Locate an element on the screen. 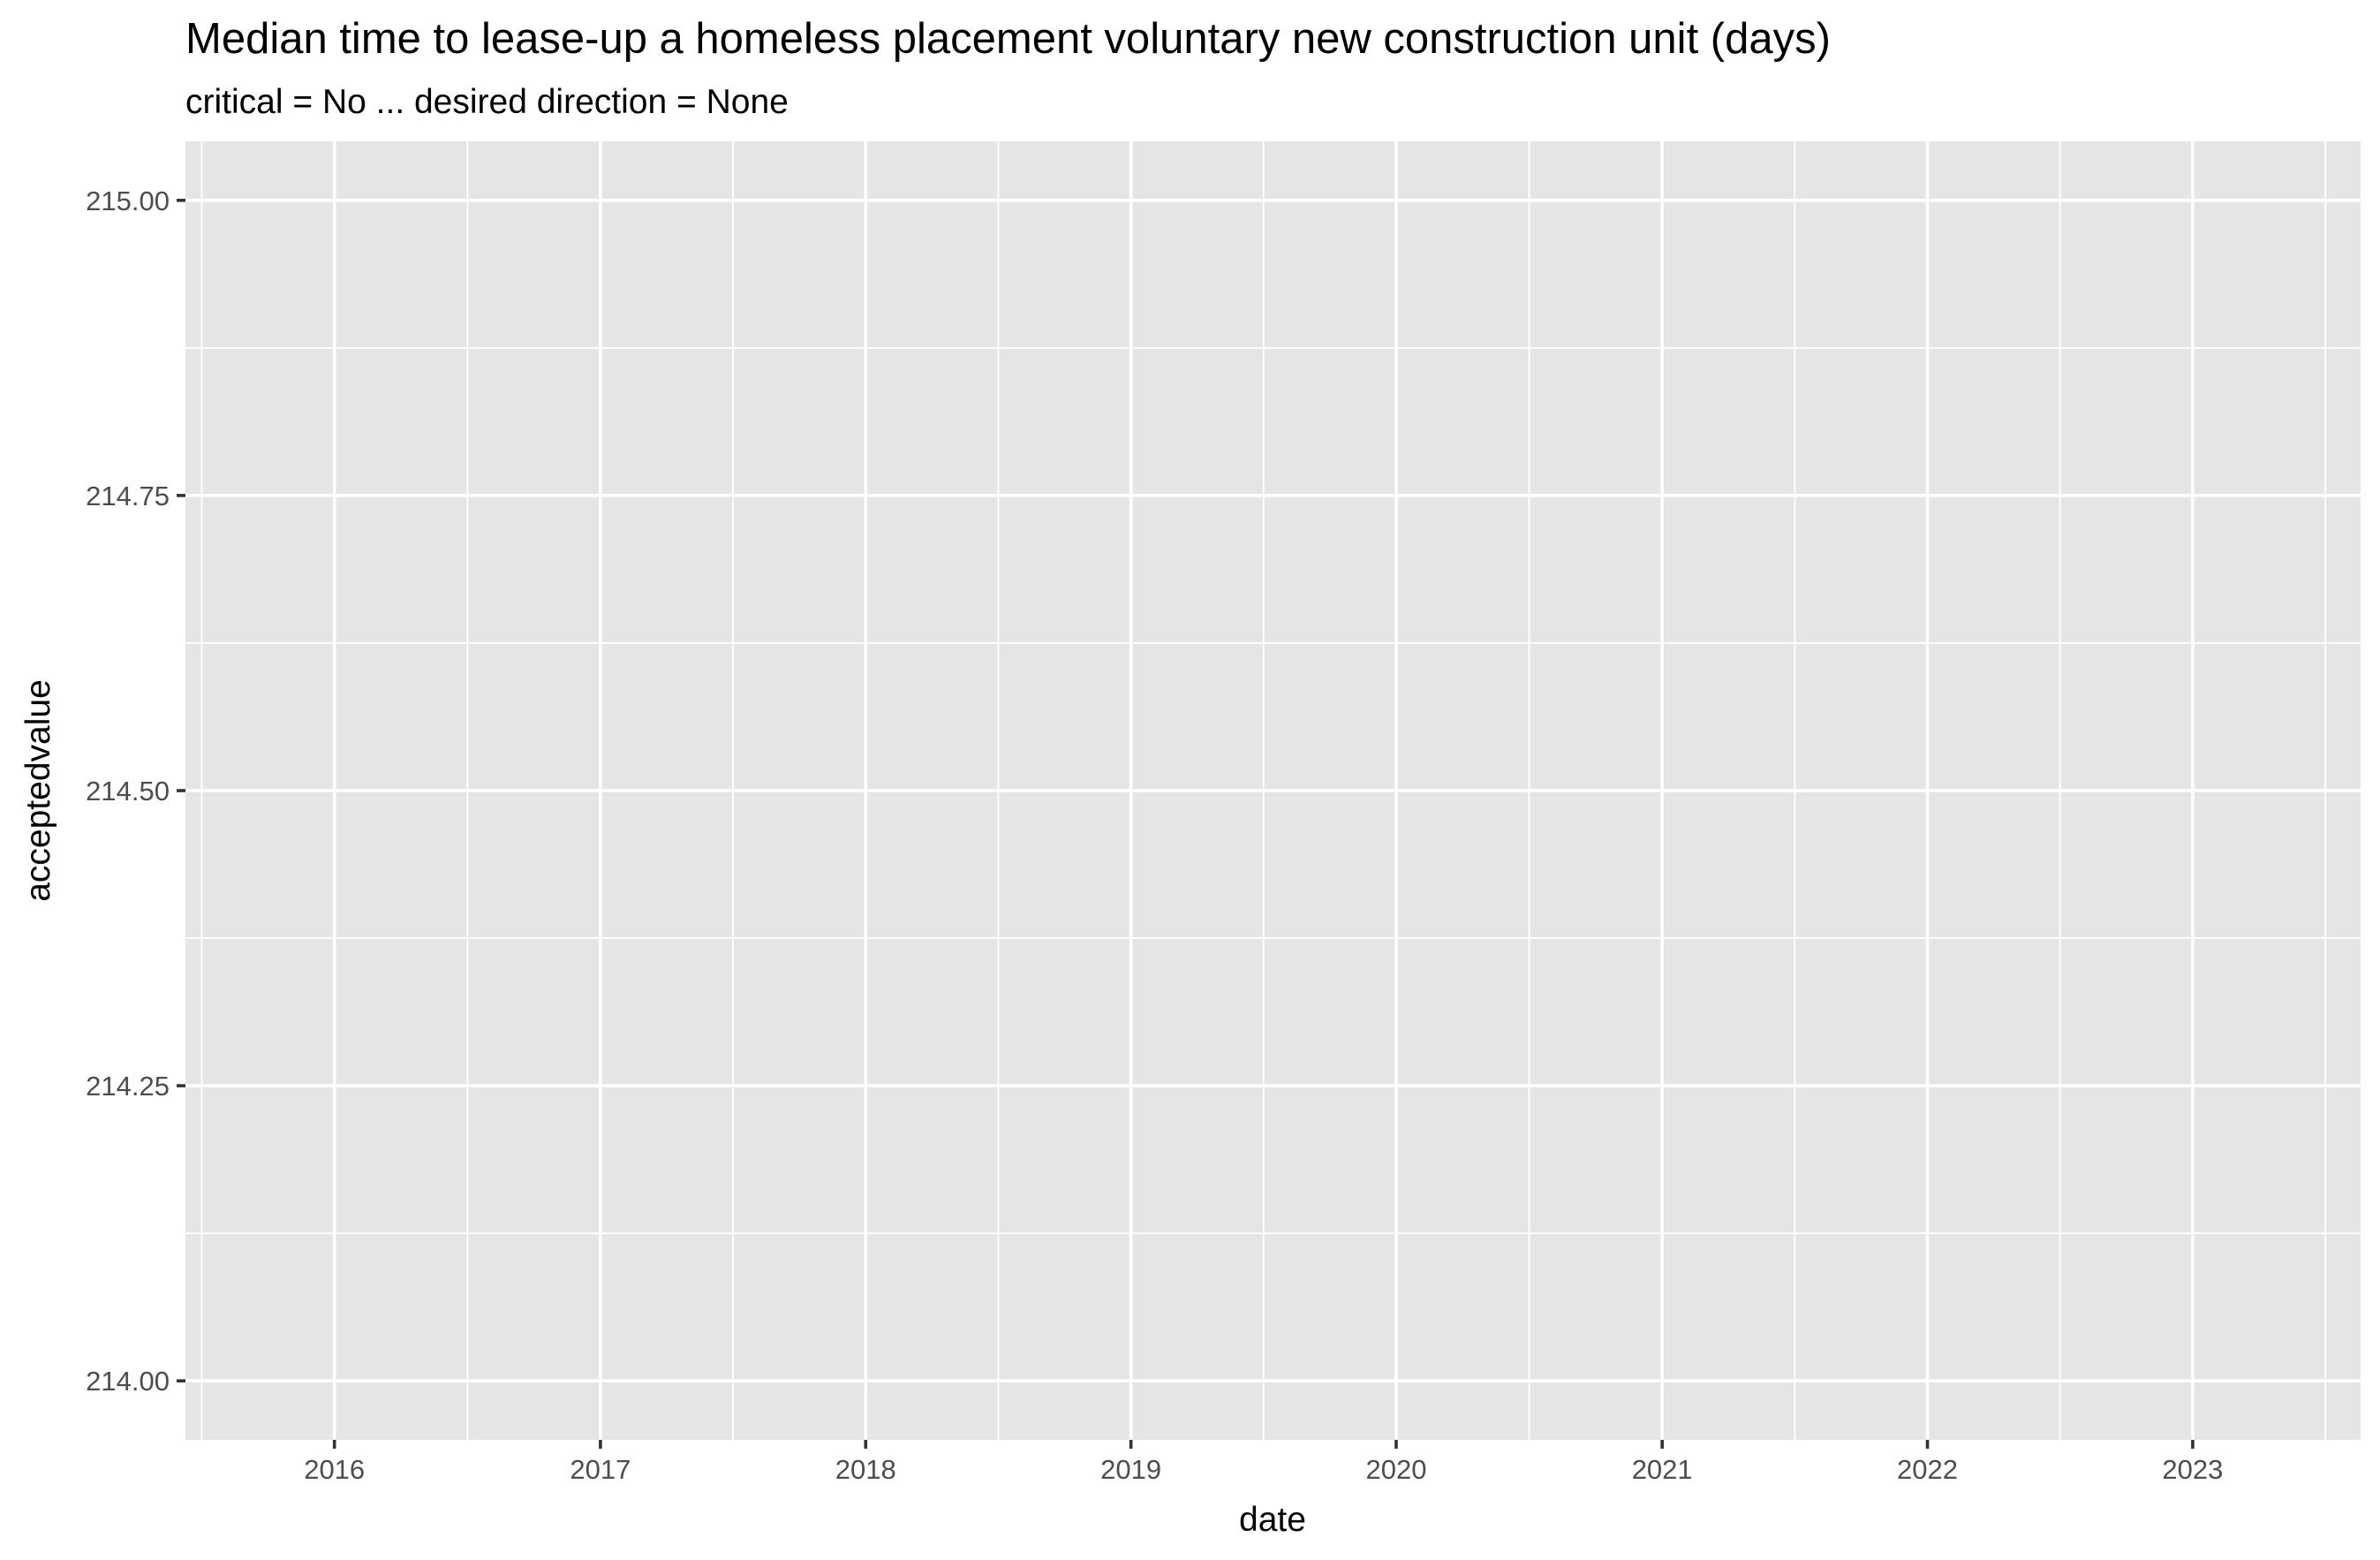 The height and width of the screenshot is (1560, 2380). y-tick-label: 214.50 is located at coordinates (128, 791).